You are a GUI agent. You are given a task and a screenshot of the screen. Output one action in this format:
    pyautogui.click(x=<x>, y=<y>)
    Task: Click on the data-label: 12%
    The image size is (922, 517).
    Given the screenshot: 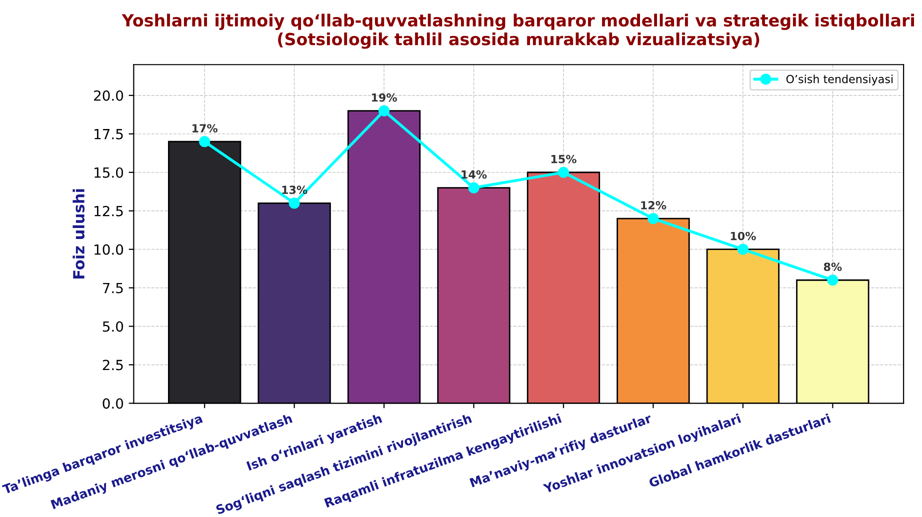 What is the action you would take?
    pyautogui.click(x=653, y=205)
    